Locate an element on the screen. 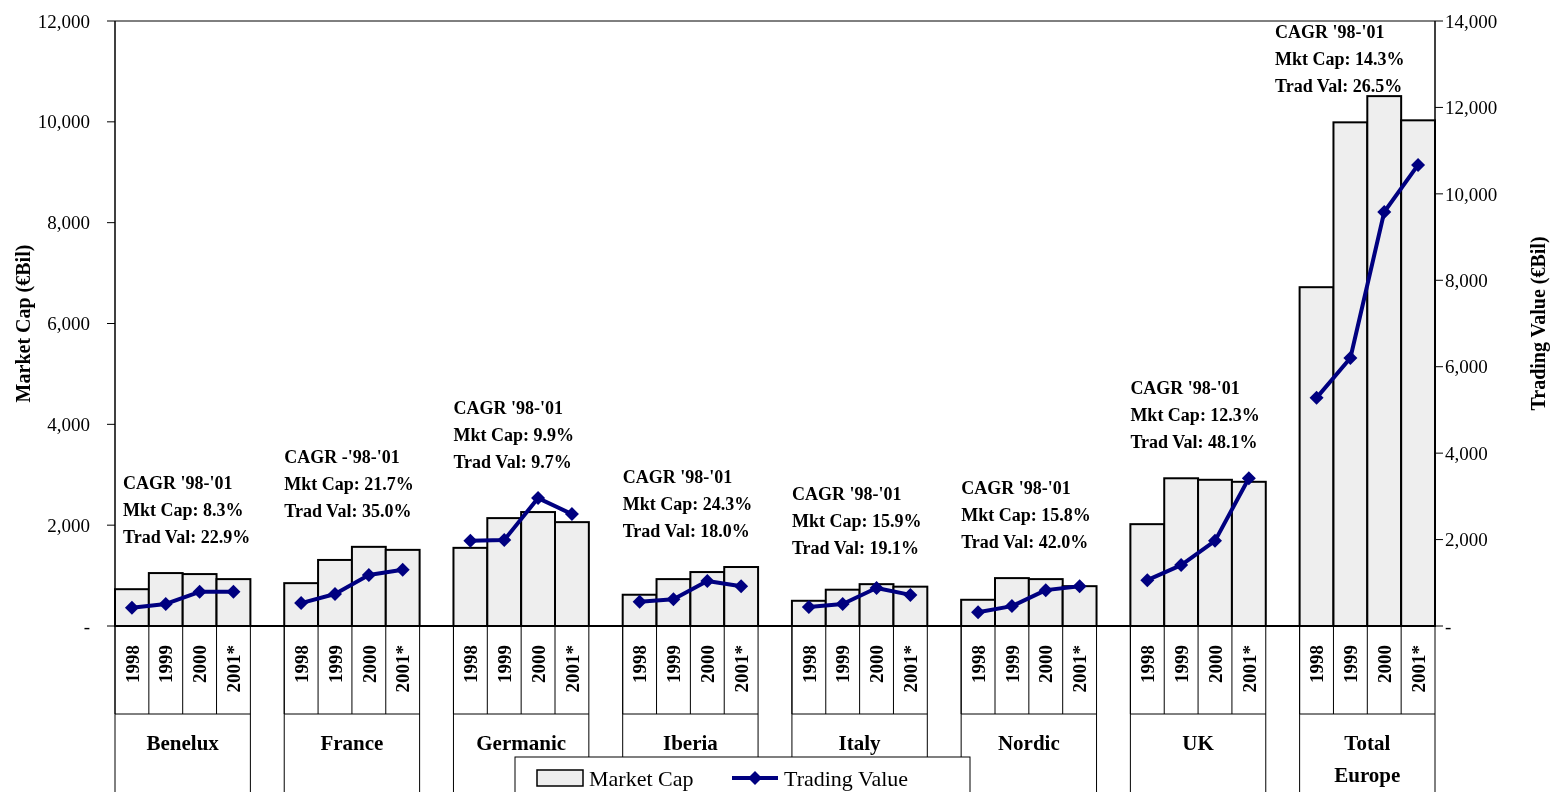  y2-tick-label: 10,000 is located at coordinates (1471, 194).